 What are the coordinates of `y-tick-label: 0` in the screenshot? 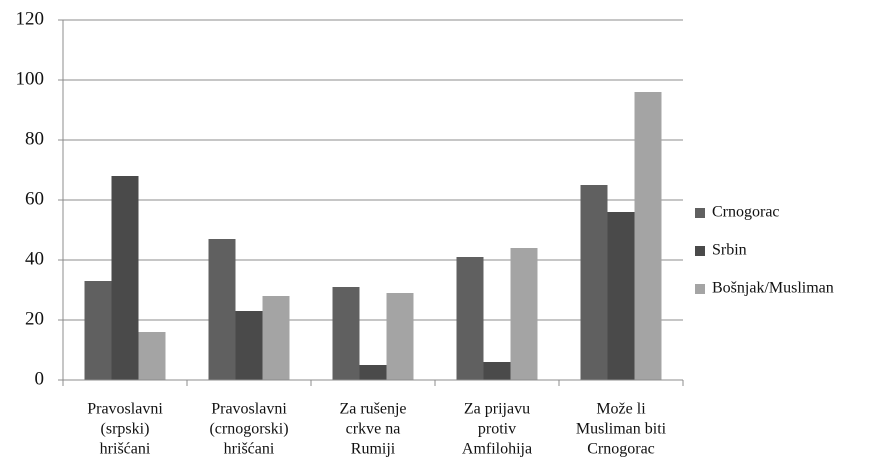 It's located at (40, 378).